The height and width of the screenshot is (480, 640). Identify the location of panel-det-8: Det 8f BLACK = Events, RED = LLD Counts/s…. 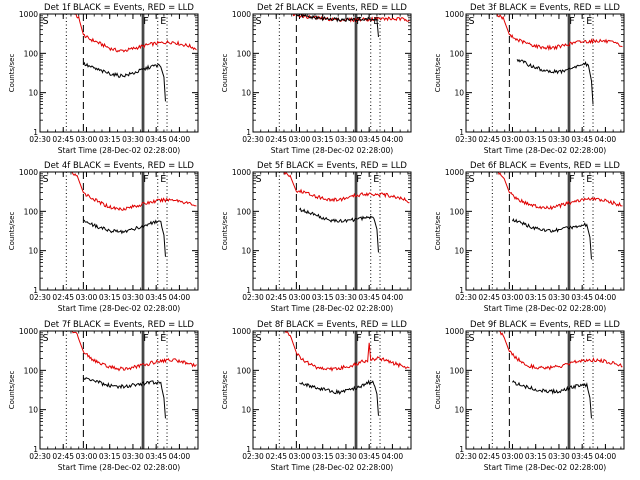
(316, 396).